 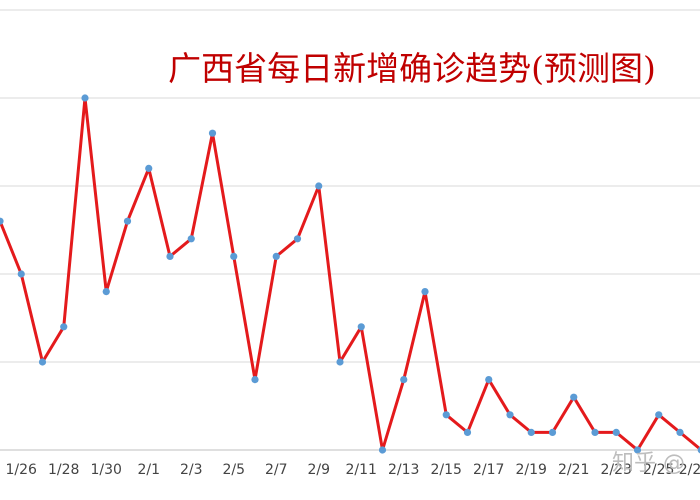 I want to click on x-tick-label: 1/30, so click(x=106, y=470).